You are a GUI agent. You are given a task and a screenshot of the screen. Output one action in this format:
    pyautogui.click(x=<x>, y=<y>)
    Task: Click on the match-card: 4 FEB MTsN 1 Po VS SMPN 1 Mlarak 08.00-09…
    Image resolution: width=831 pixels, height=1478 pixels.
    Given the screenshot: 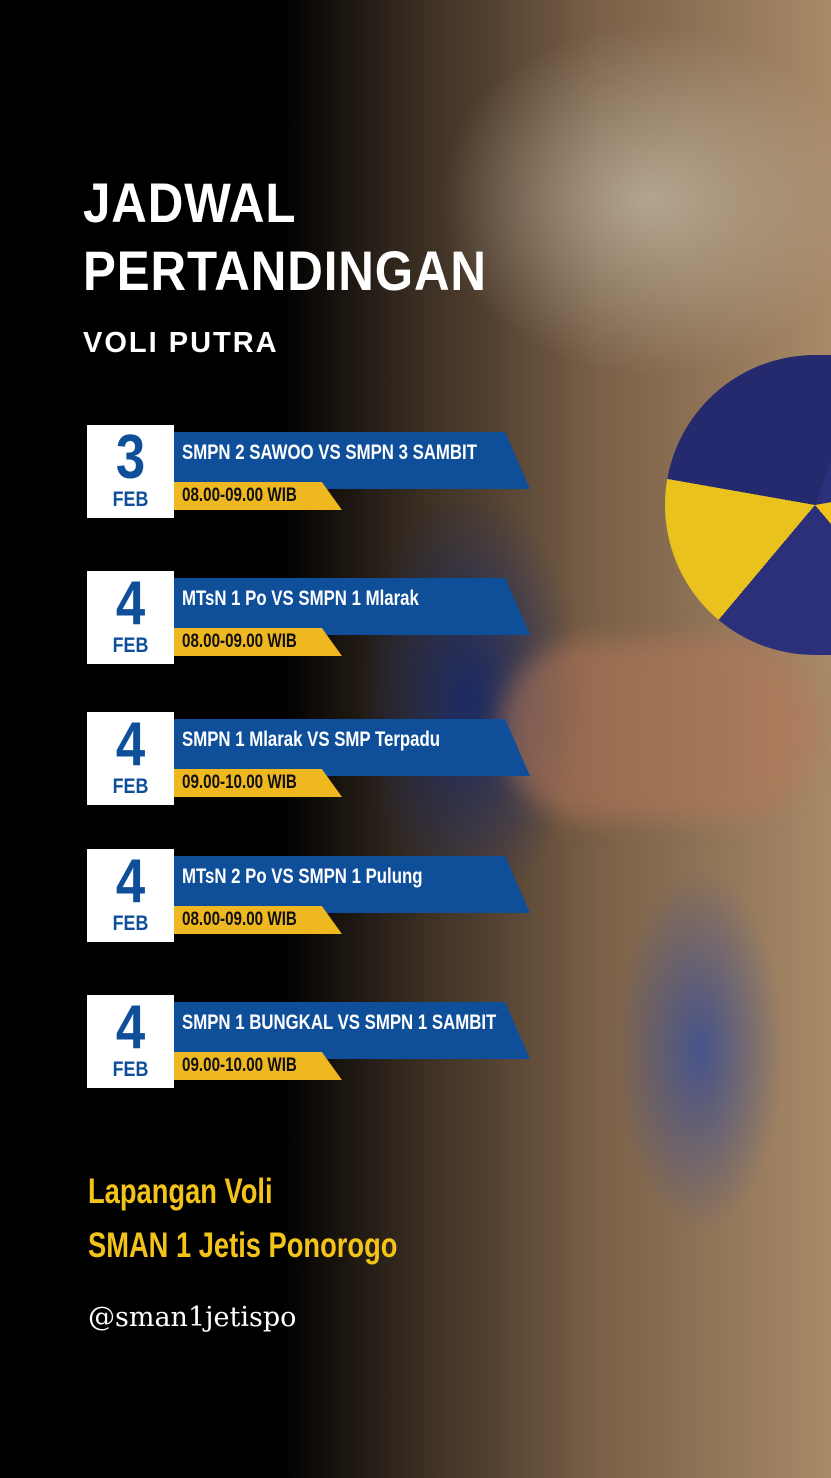 What is the action you would take?
    pyautogui.click(x=312, y=617)
    